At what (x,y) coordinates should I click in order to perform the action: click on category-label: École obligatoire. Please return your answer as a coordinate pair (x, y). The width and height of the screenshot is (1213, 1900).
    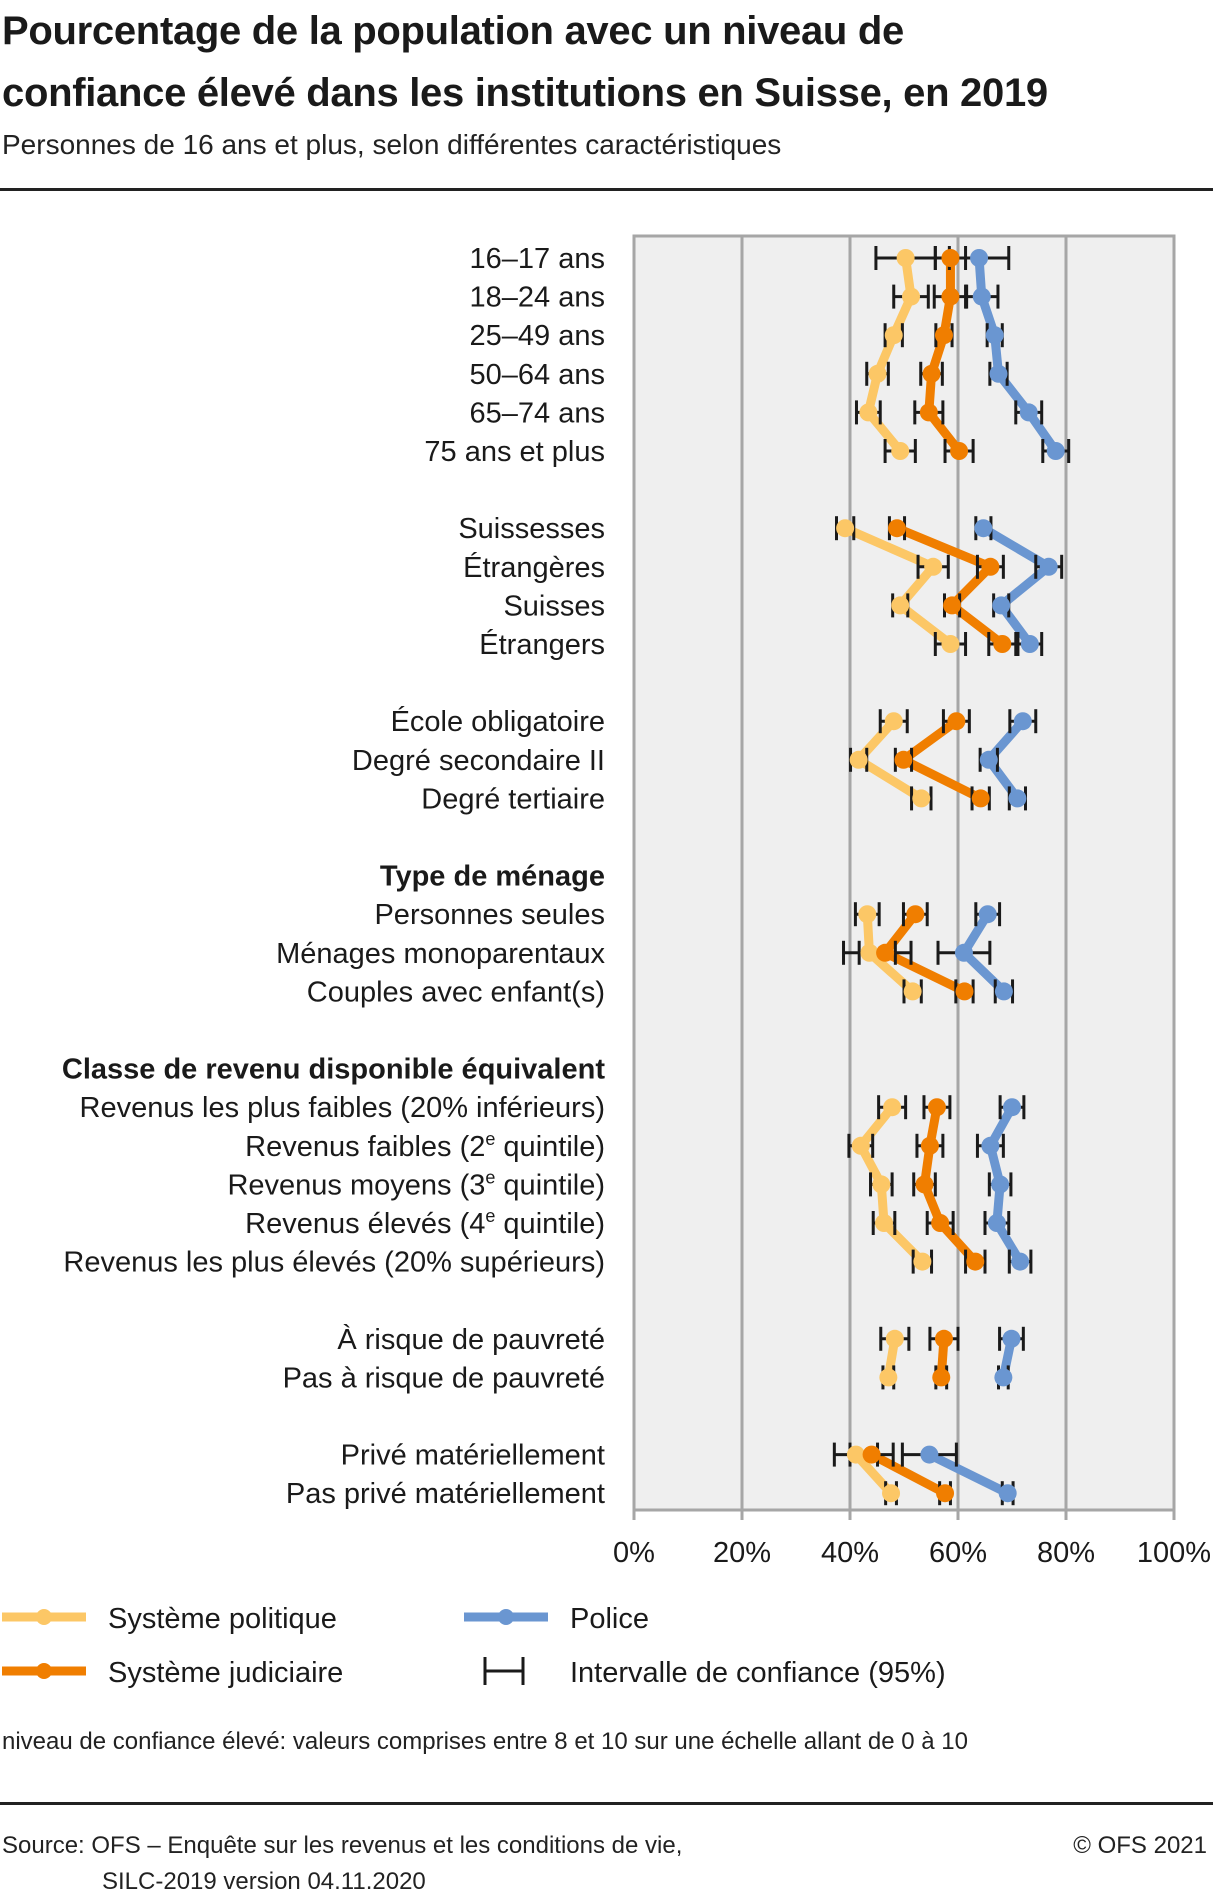
    Looking at the image, I should click on (498, 721).